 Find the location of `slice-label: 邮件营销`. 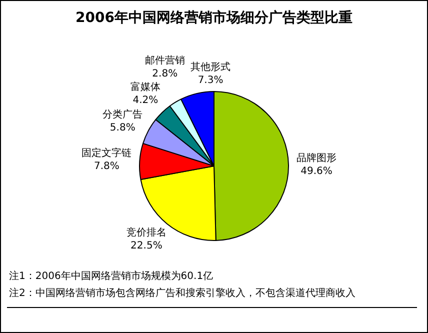

slice-label: 邮件营销 is located at coordinates (164, 60).